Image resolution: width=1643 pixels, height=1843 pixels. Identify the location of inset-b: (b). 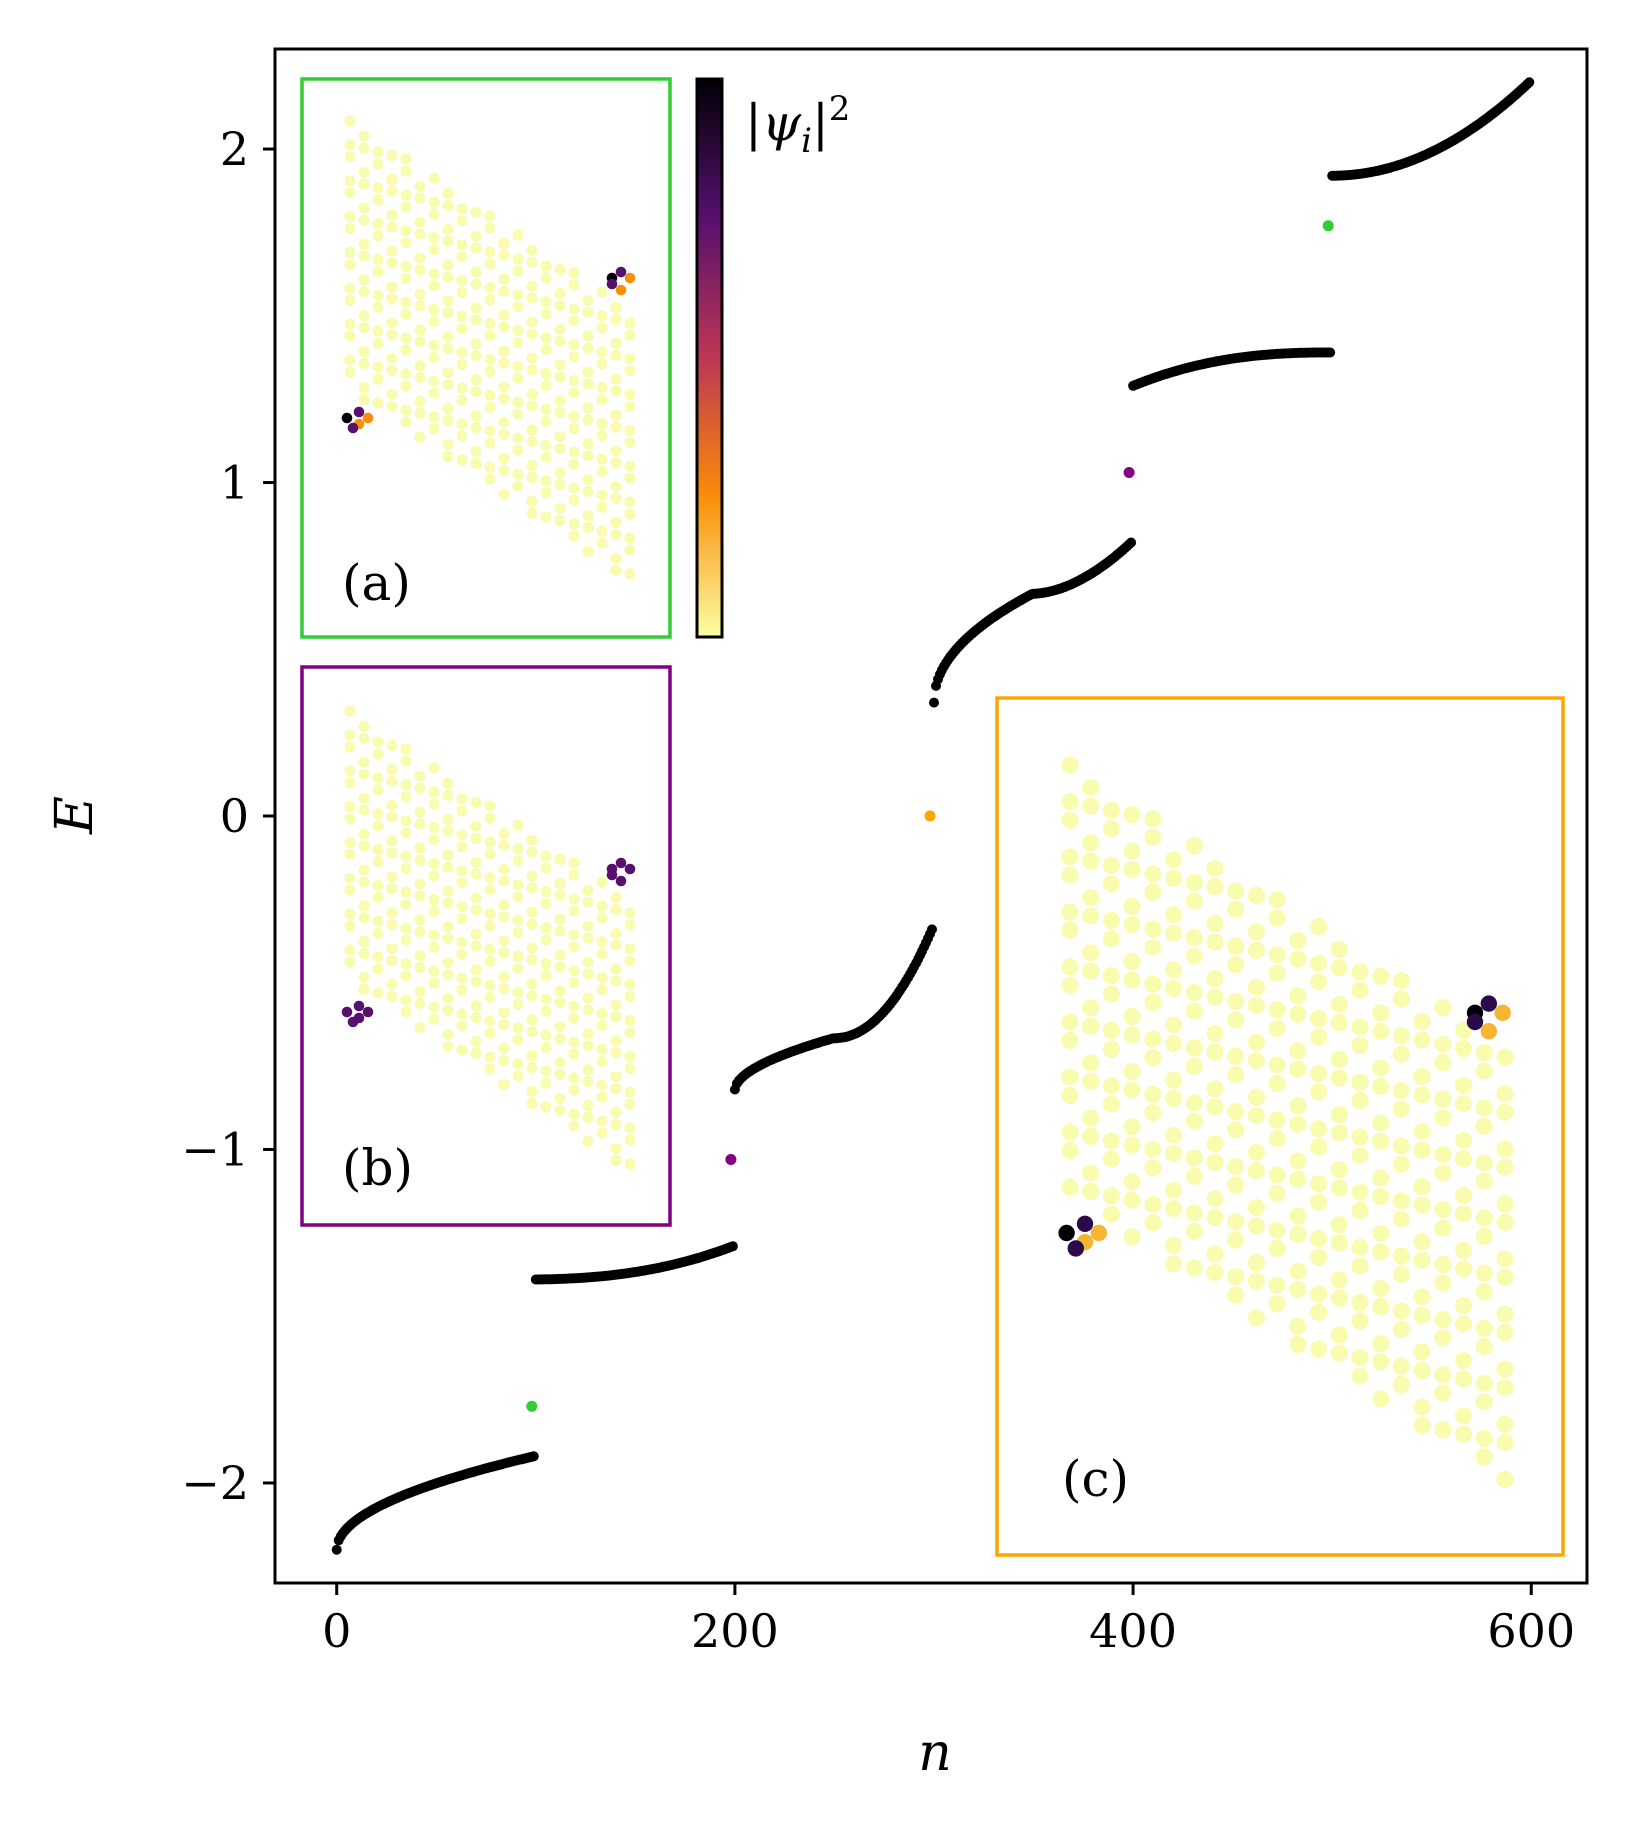
(486, 946).